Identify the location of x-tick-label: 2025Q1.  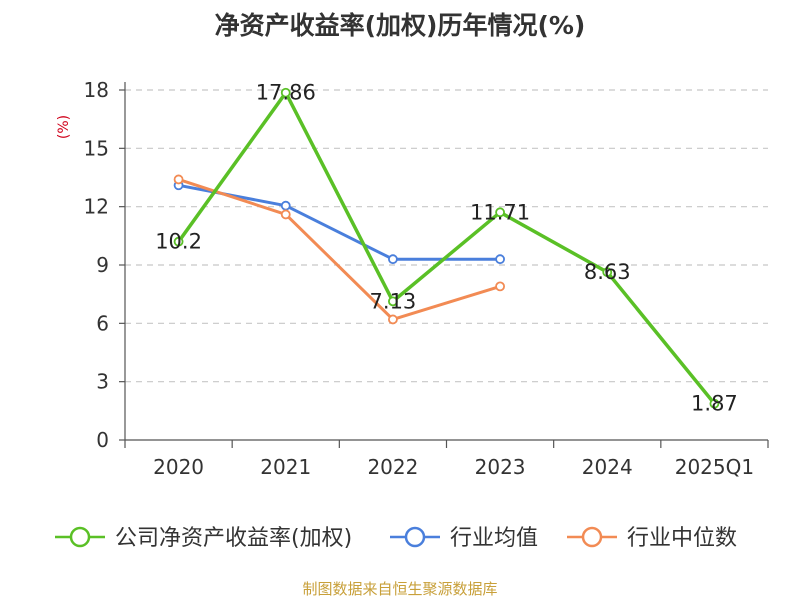
(714, 467).